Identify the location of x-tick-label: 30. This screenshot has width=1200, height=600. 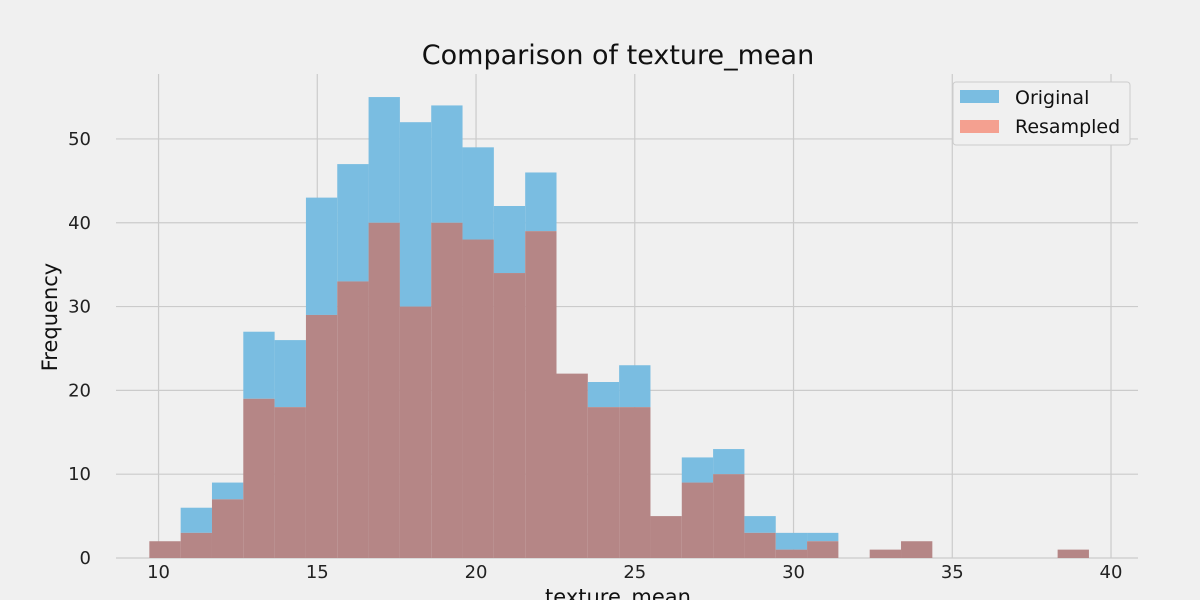
(793, 572).